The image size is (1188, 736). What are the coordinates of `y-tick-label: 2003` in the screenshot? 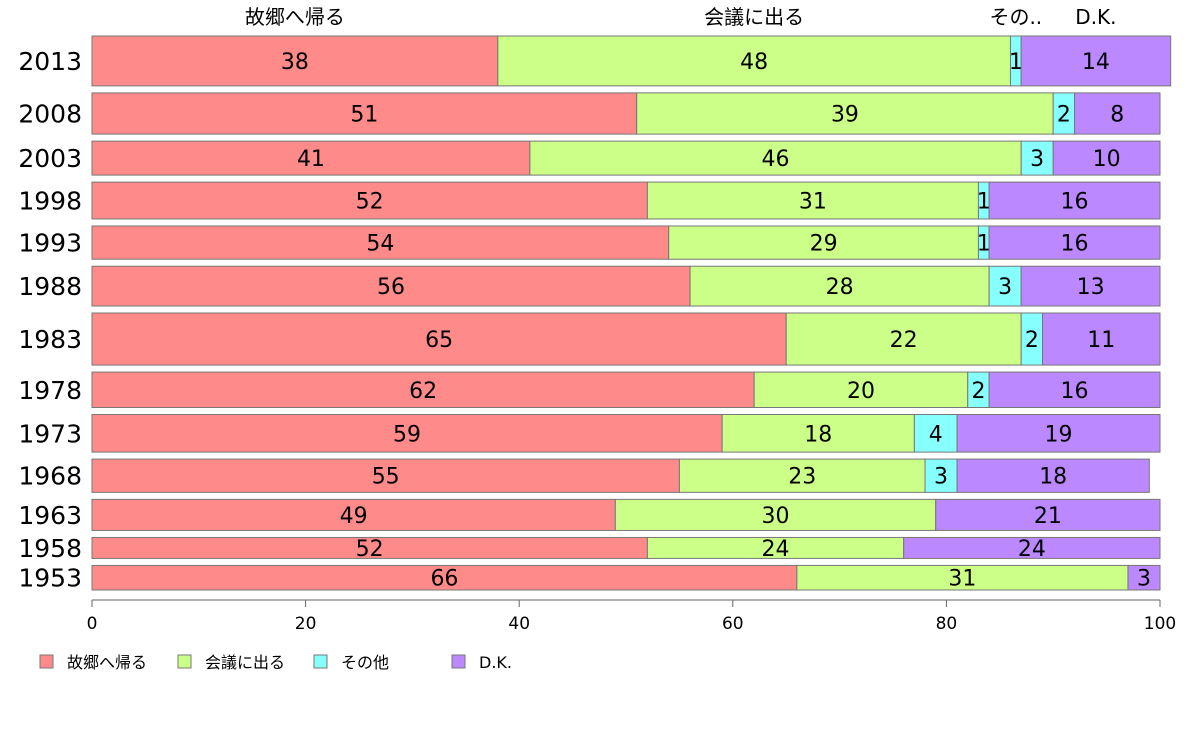 It's located at (50, 158).